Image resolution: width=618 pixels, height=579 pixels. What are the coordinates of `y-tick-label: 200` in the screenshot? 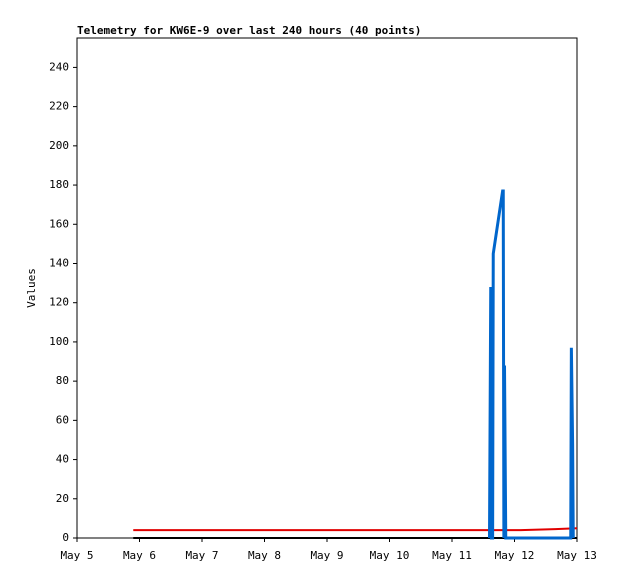 It's located at (59, 145).